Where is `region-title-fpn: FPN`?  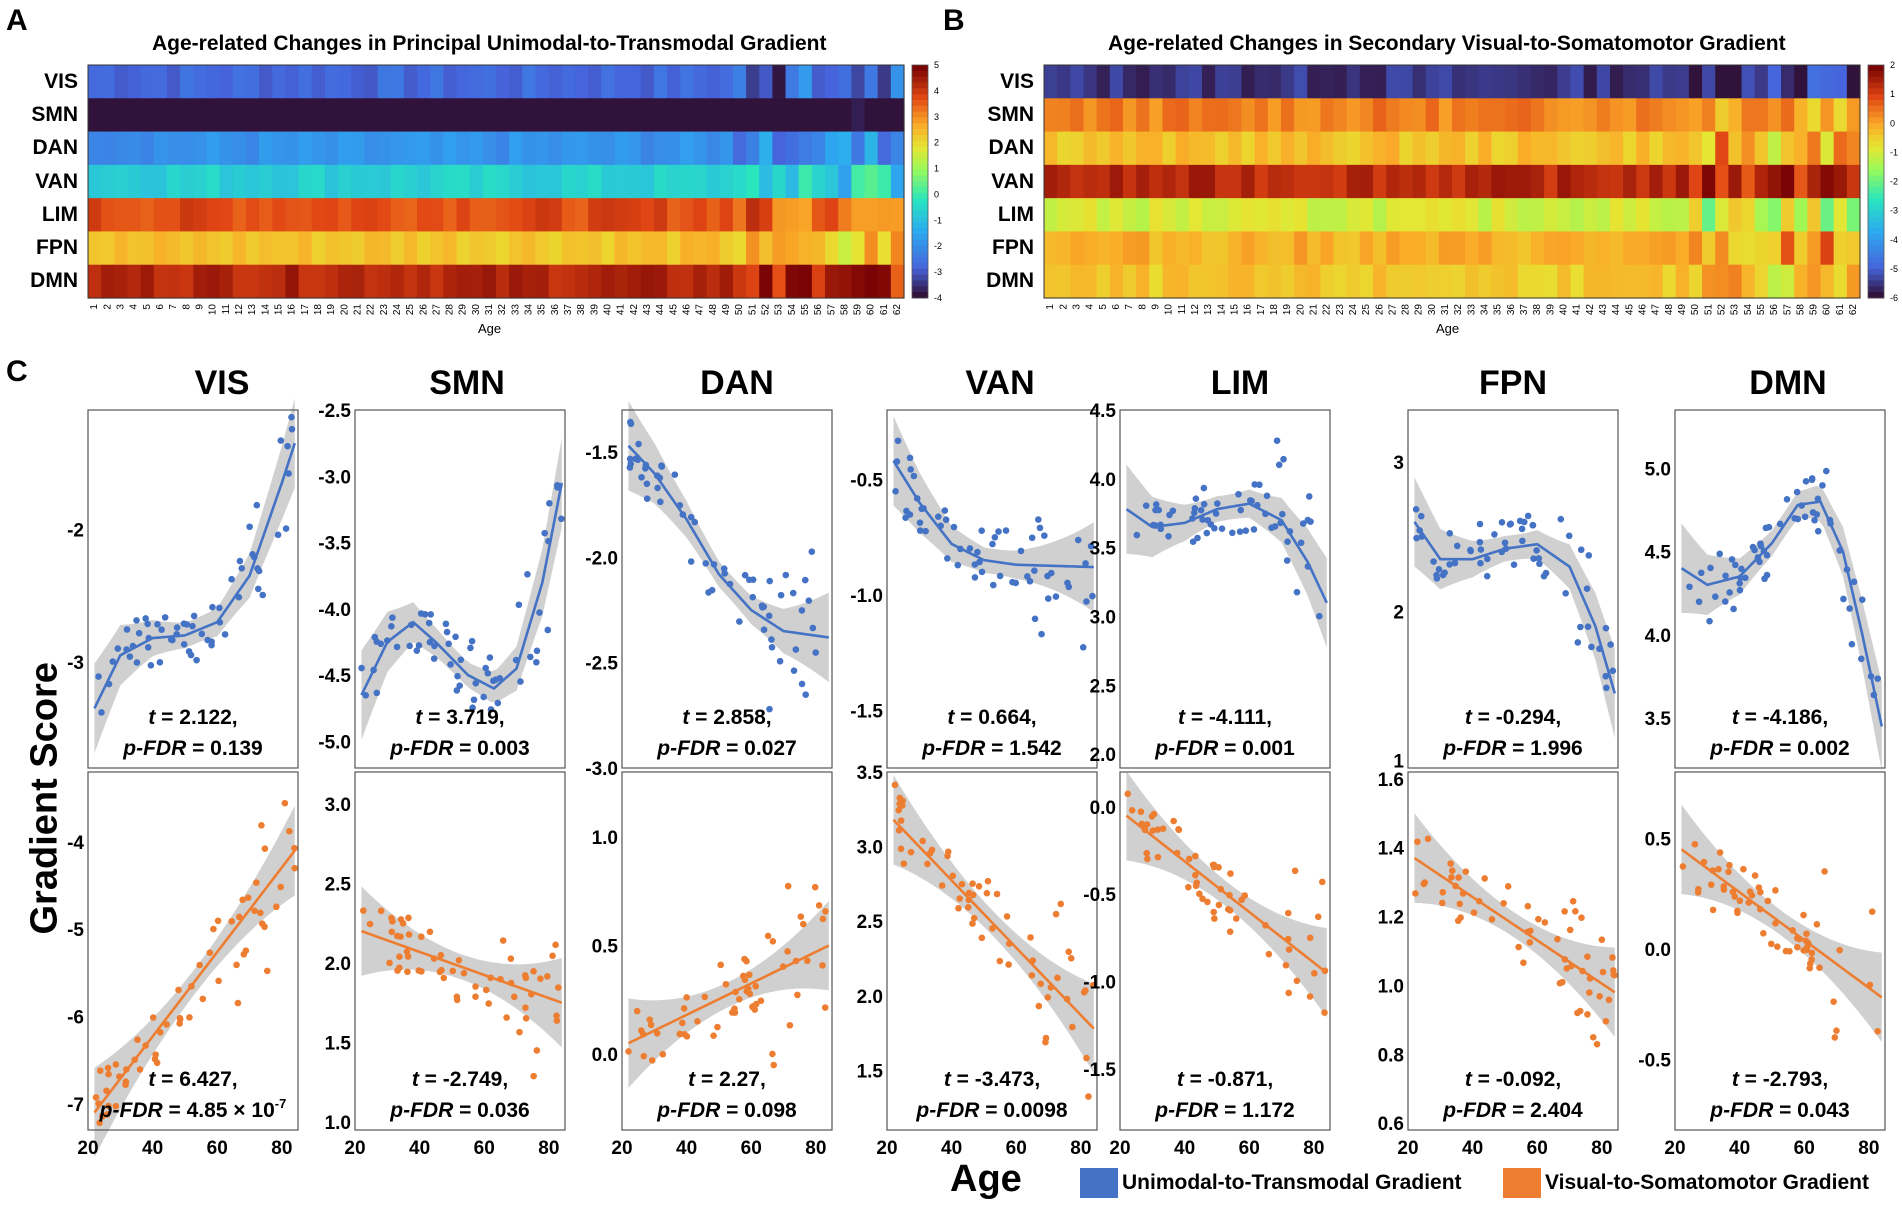 region-title-fpn: FPN is located at coordinates (1513, 383).